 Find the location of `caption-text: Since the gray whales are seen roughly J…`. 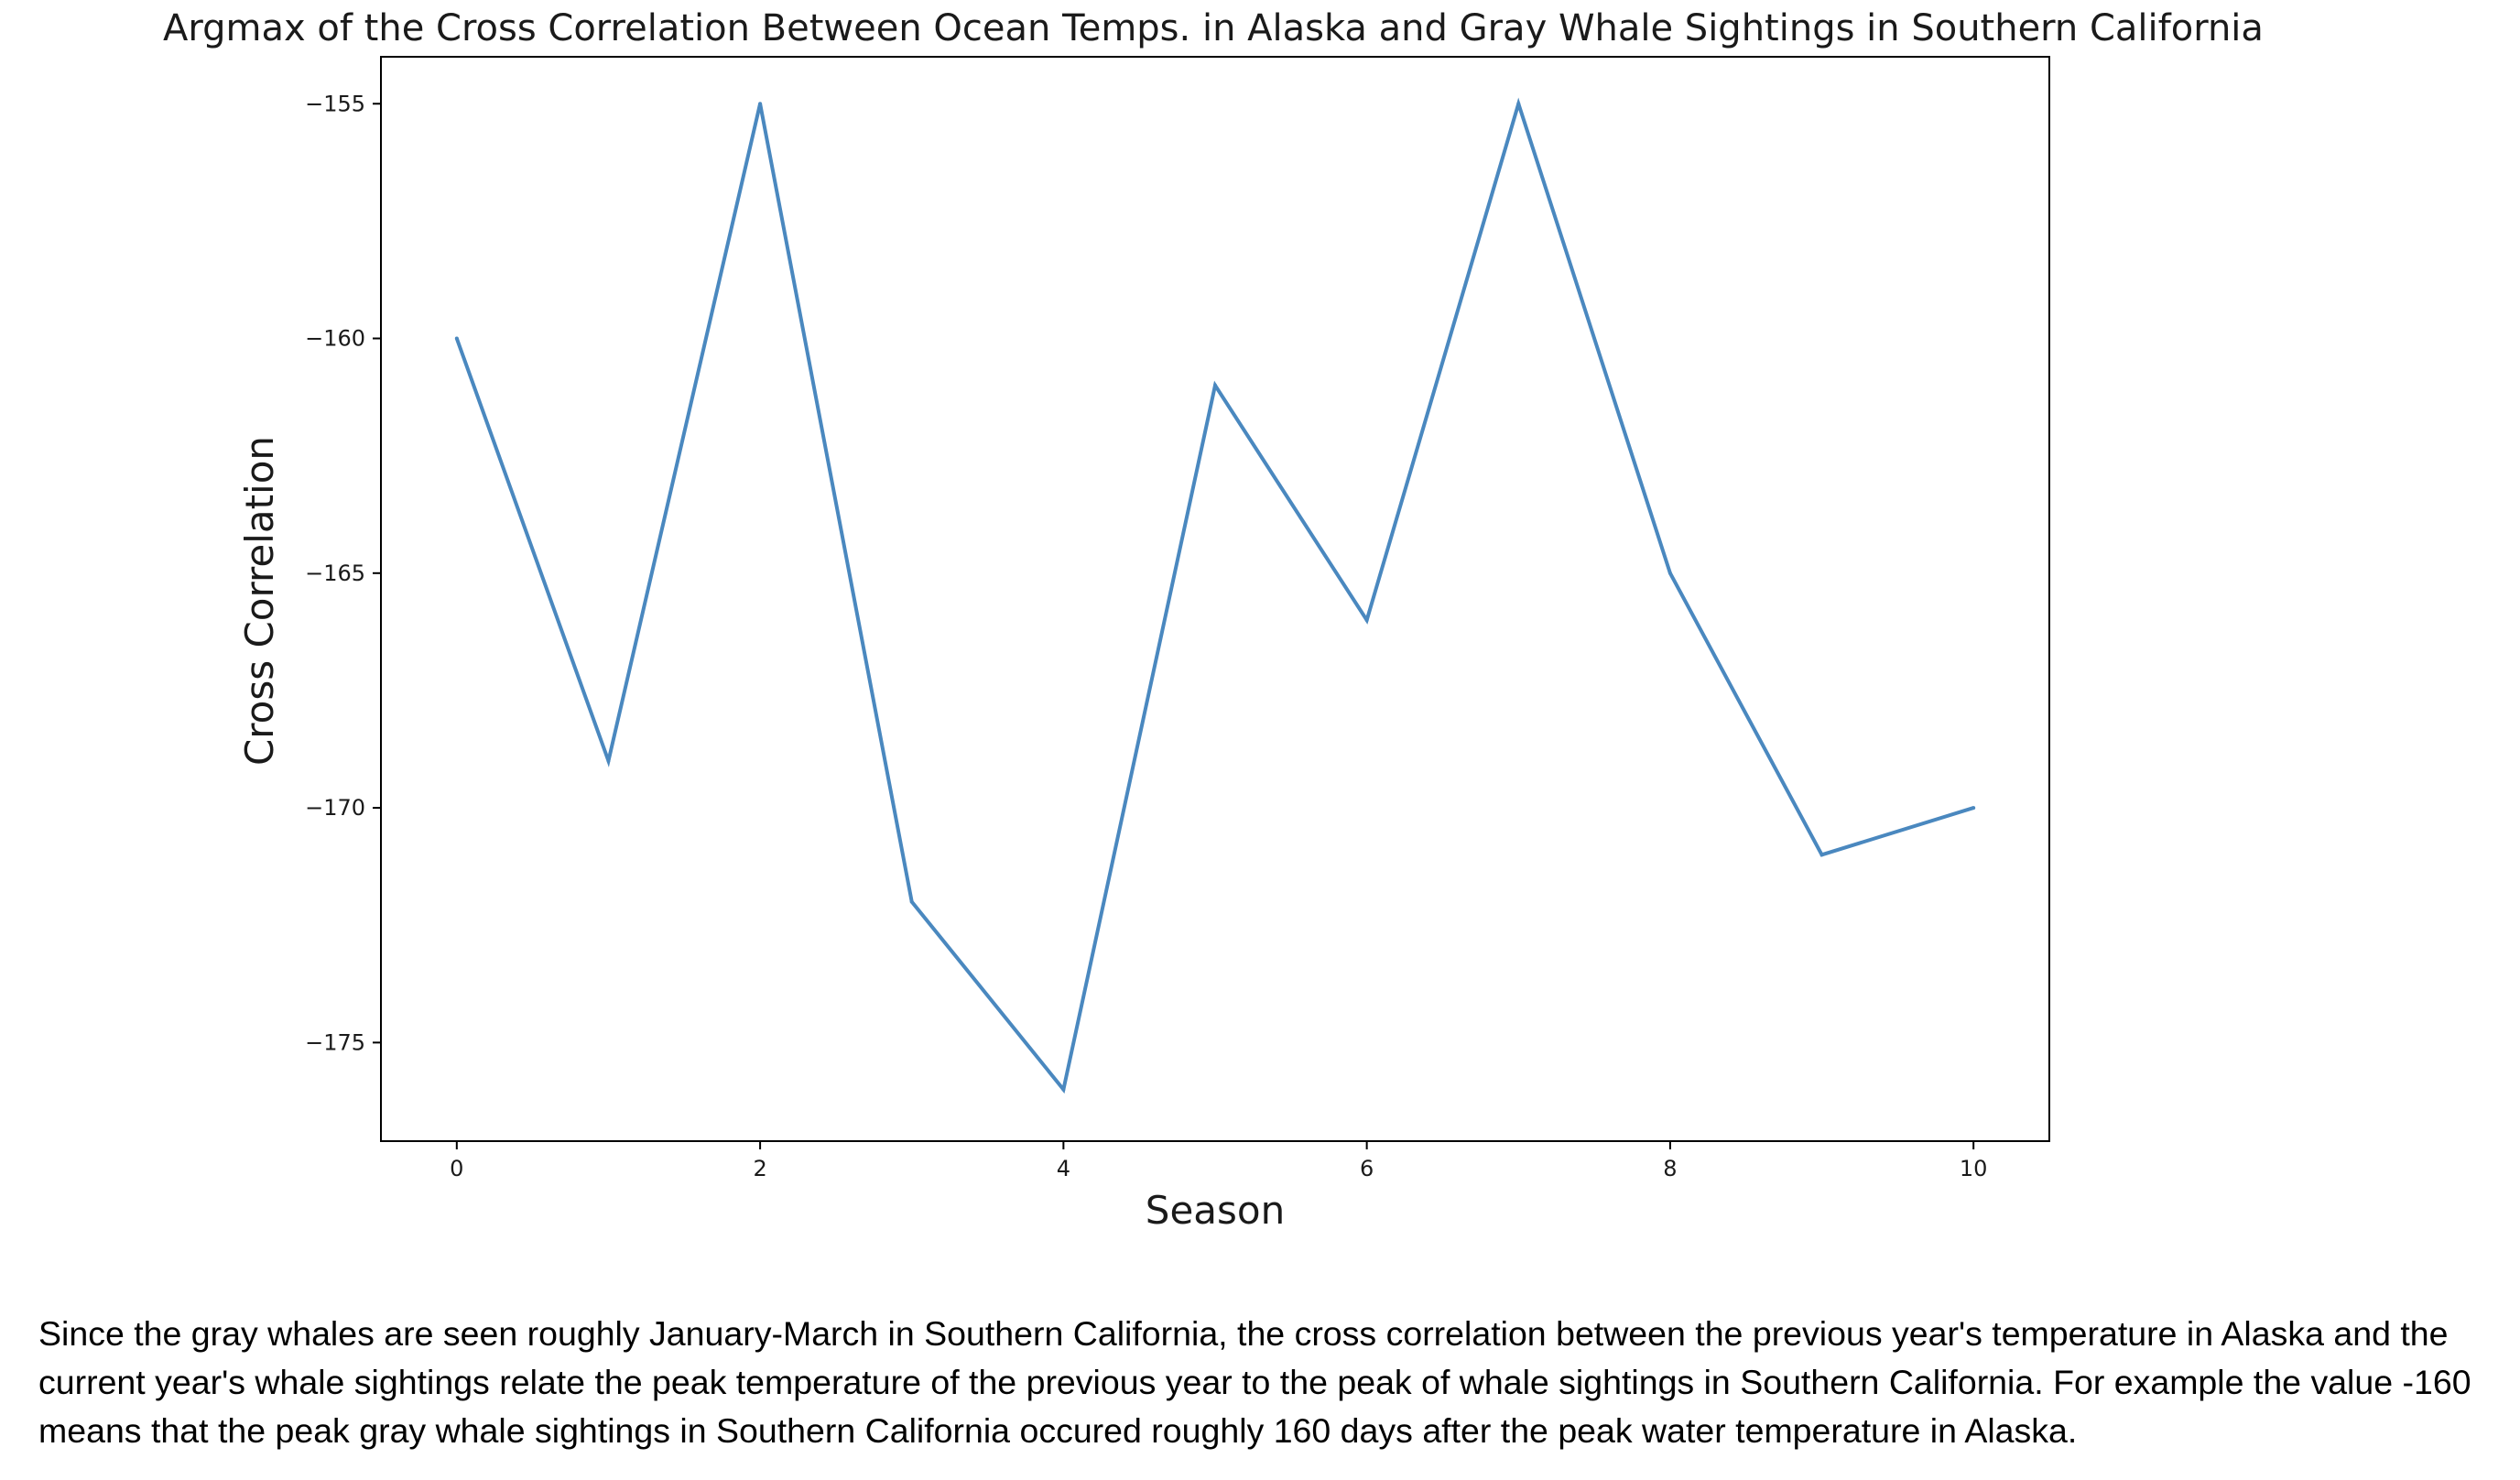

caption-text: Since the gray whales are seen roughly J… is located at coordinates (1254, 1382).